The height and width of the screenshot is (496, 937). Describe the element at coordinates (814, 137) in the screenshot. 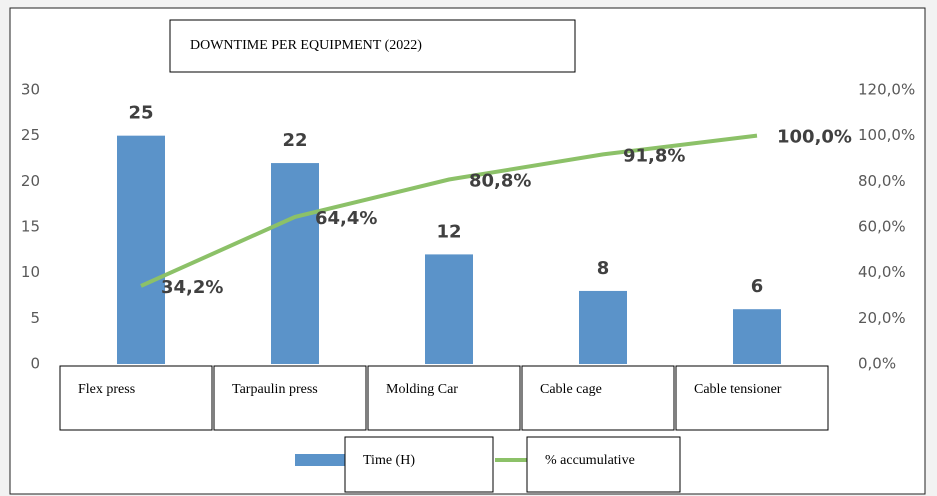

I see `data-label: 100,0%` at that location.